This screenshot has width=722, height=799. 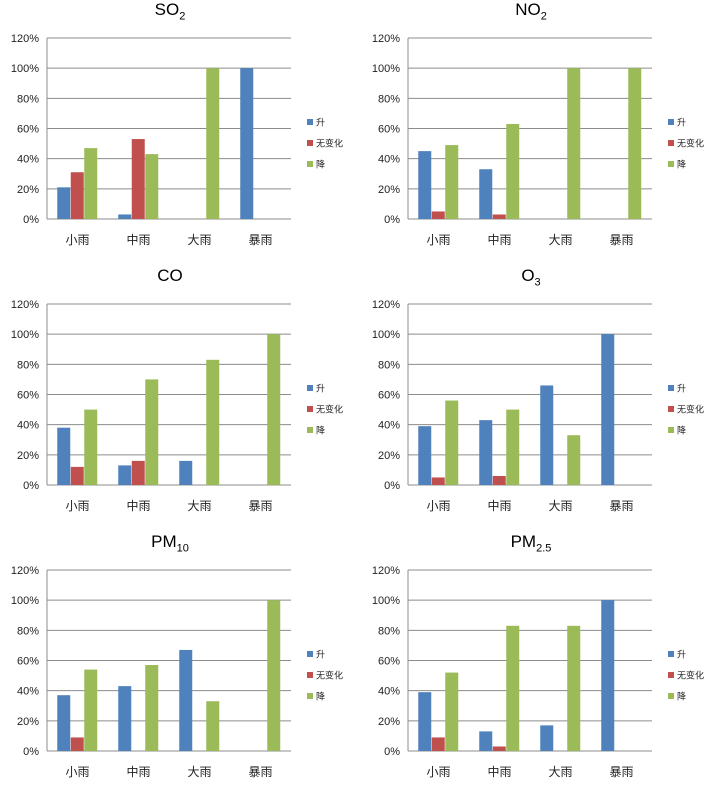 What do you see at coordinates (531, 543) in the screenshot?
I see `chart-title: PM2.5` at bounding box center [531, 543].